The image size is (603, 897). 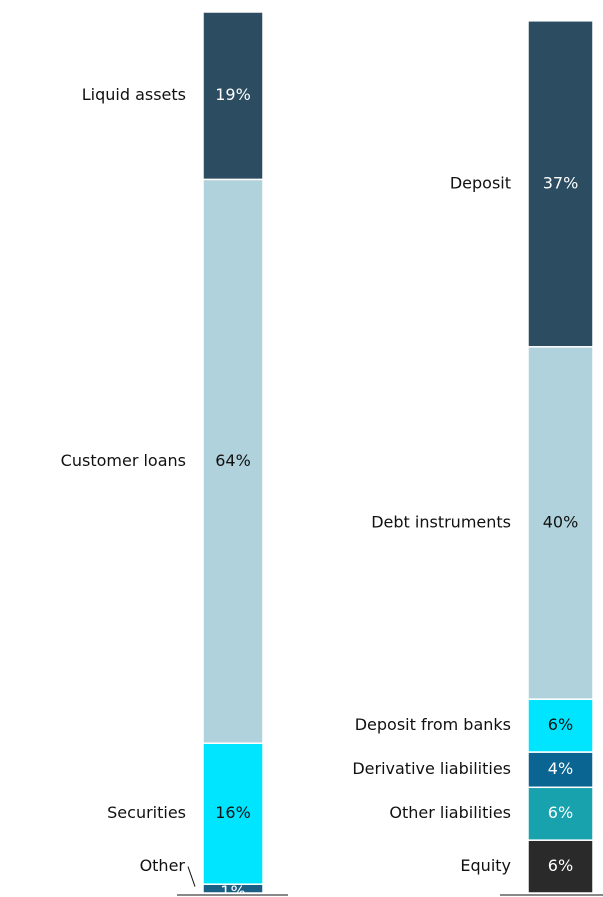 What do you see at coordinates (431, 768) in the screenshot?
I see `segment-name: Derivative liabilities` at bounding box center [431, 768].